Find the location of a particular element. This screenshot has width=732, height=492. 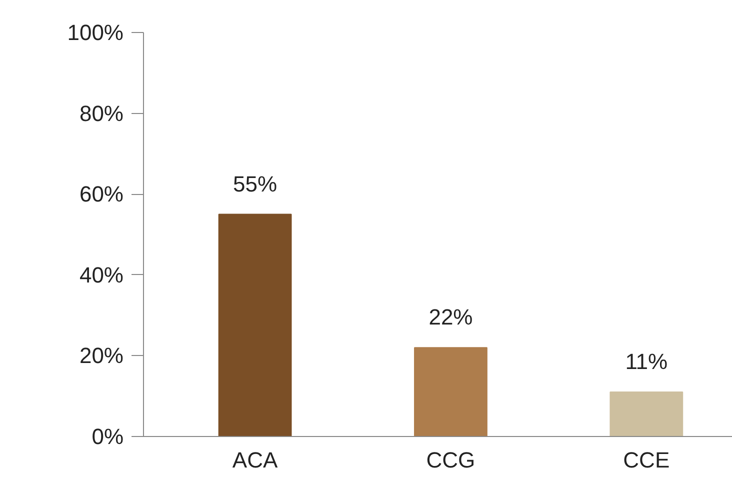

y-tick-label: 100% is located at coordinates (95, 32).